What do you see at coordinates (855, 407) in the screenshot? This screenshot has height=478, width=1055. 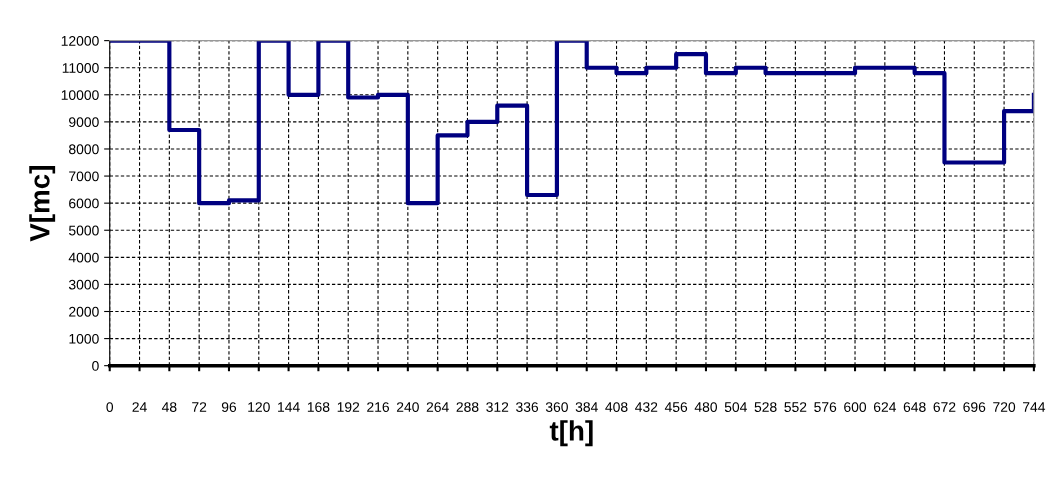 I see `x-tick-label: 600` at bounding box center [855, 407].